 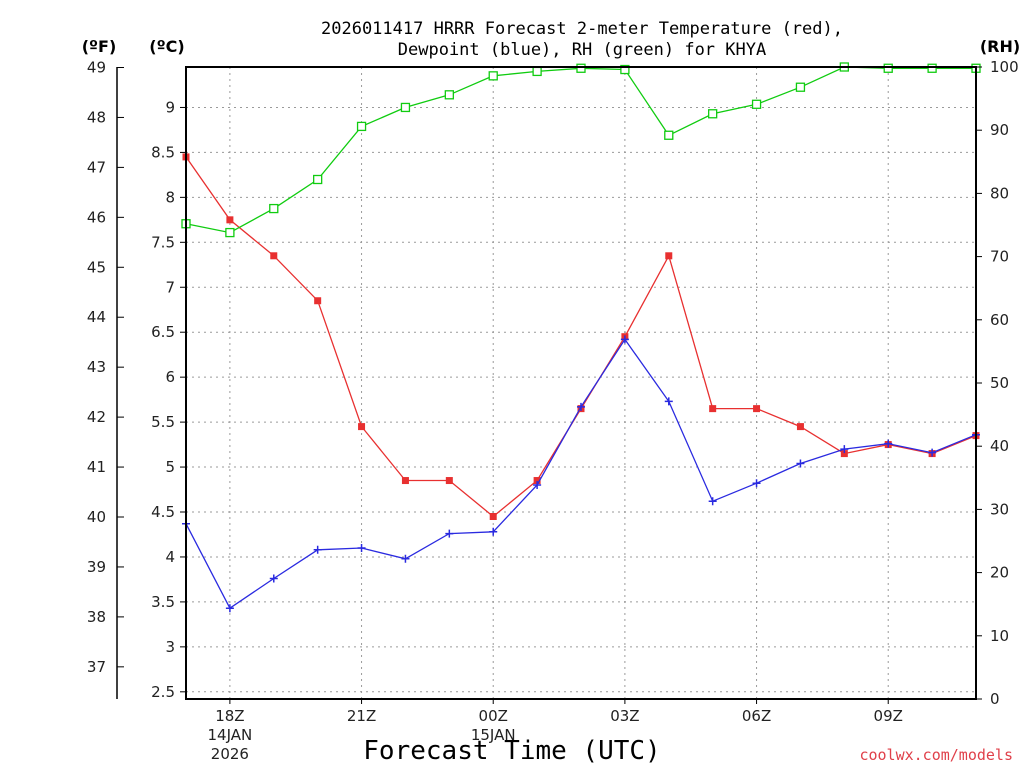 I want to click on x-tick-label: 00Z, so click(x=493, y=716).